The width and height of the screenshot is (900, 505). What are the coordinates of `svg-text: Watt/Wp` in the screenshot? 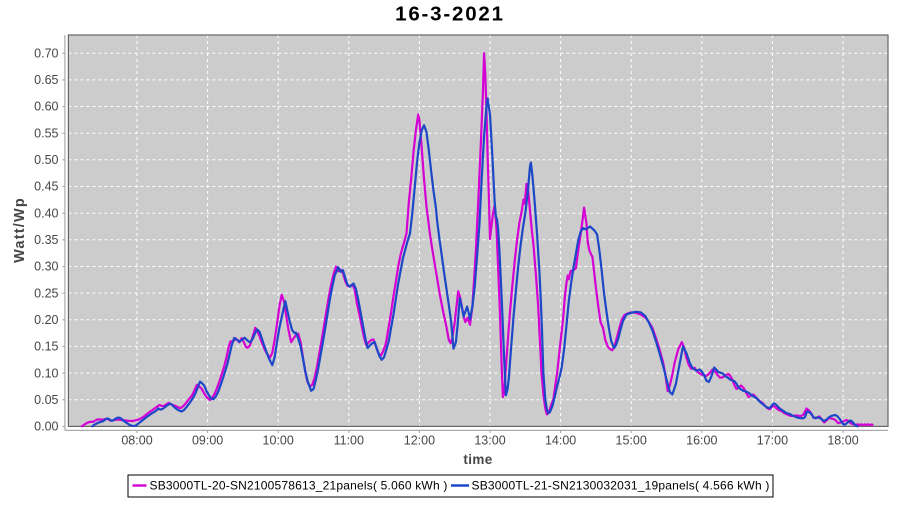 It's located at (20, 230).